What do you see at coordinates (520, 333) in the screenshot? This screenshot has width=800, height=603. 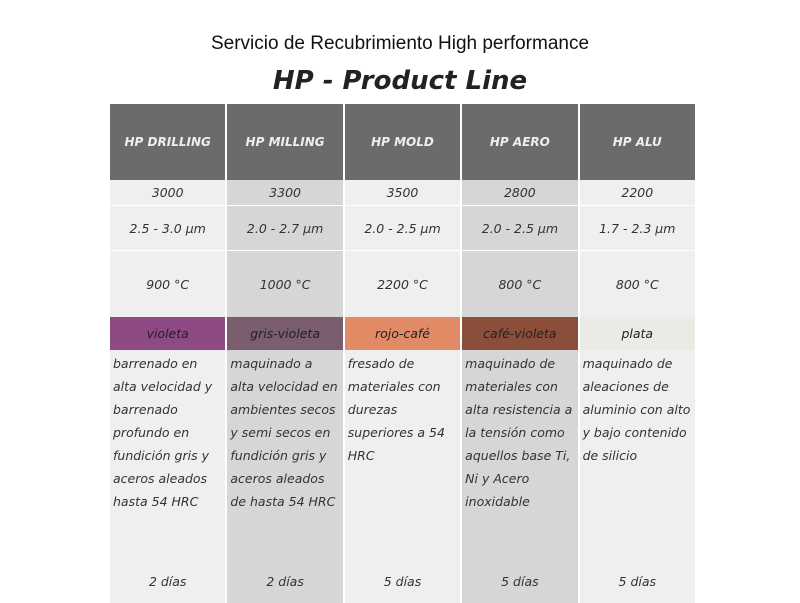 I see `color-name-cell: café-violeta` at bounding box center [520, 333].